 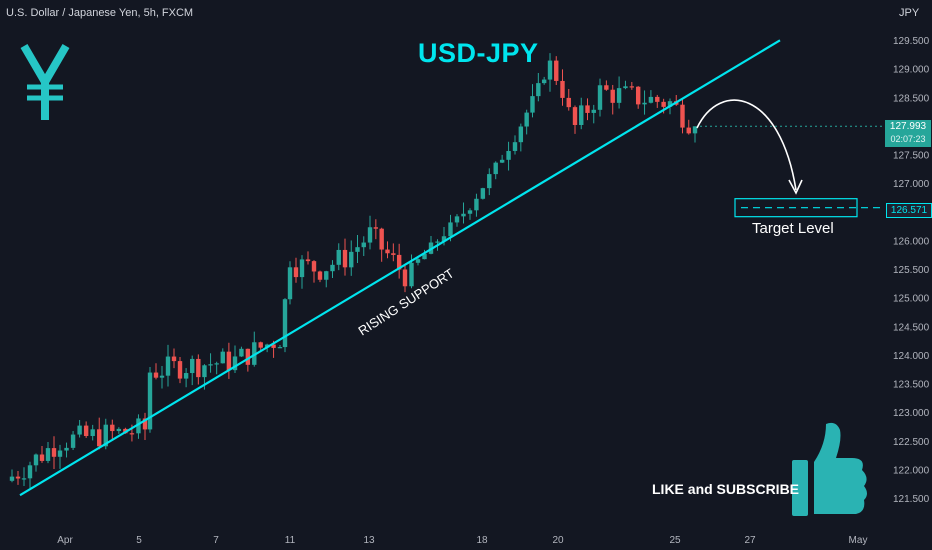 What do you see at coordinates (675, 540) in the screenshot?
I see `x-tick-label: 25` at bounding box center [675, 540].